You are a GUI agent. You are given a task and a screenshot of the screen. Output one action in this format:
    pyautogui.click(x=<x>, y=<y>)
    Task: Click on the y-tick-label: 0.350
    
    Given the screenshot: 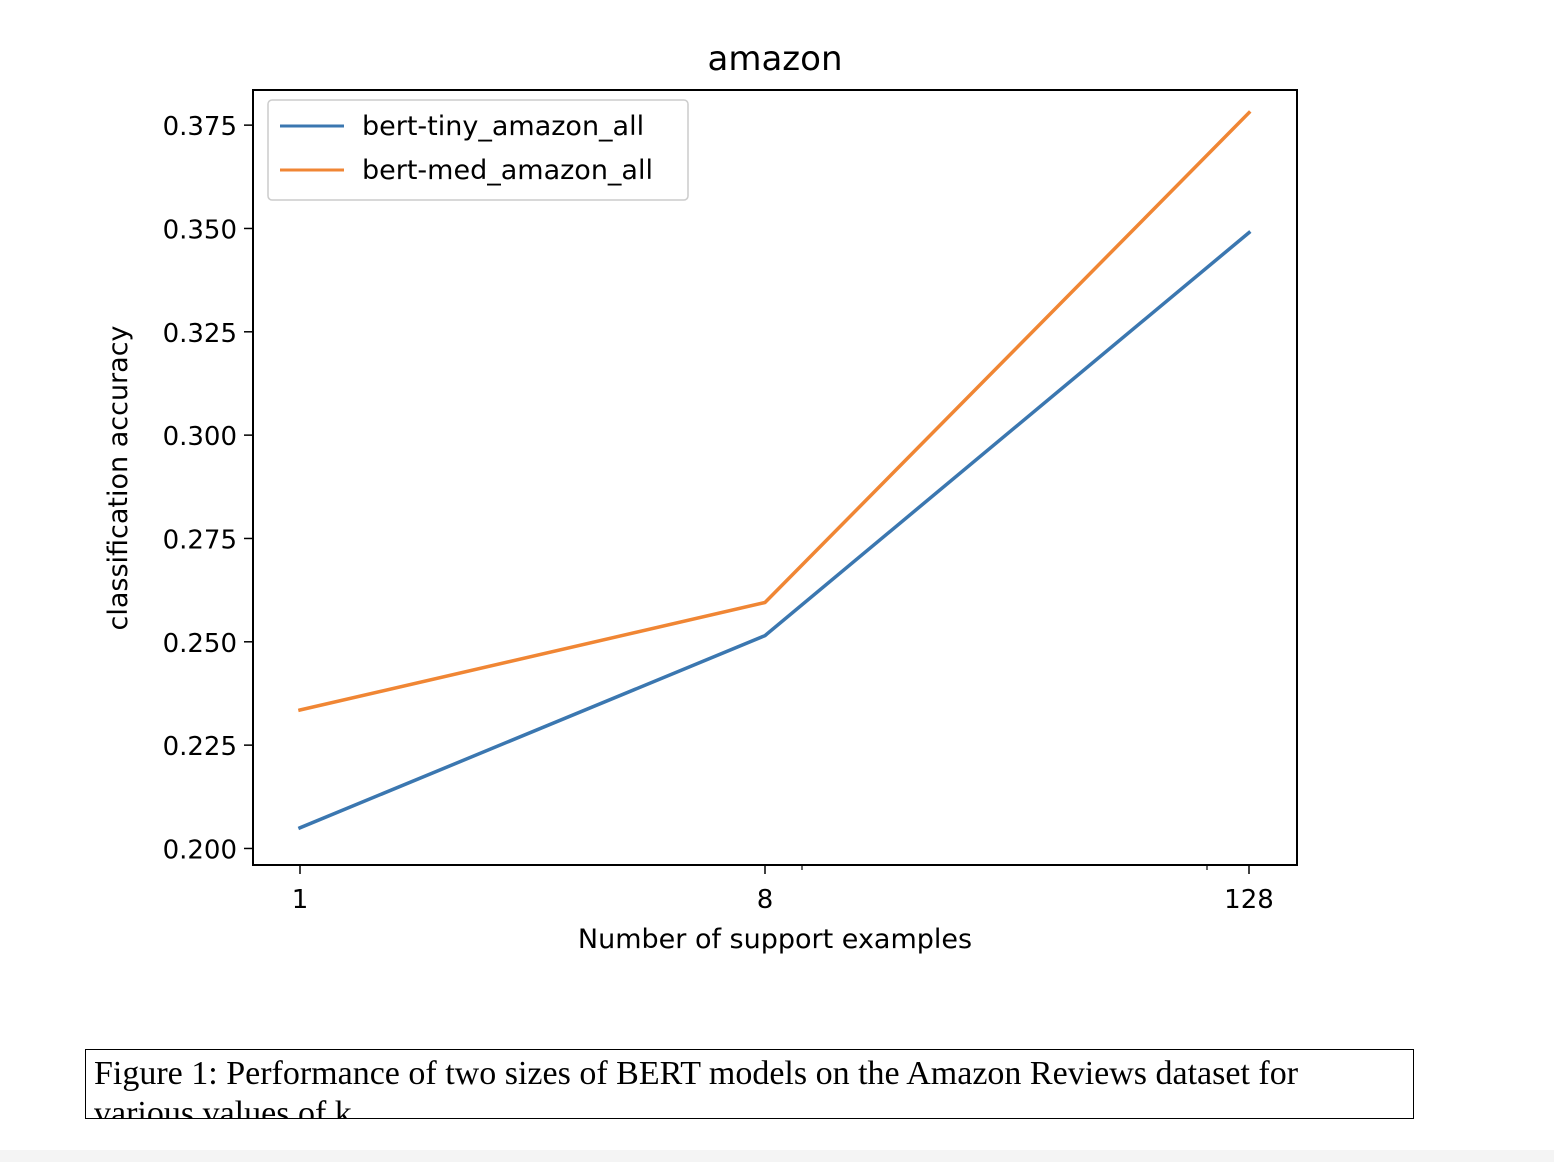 What is the action you would take?
    pyautogui.click(x=200, y=230)
    